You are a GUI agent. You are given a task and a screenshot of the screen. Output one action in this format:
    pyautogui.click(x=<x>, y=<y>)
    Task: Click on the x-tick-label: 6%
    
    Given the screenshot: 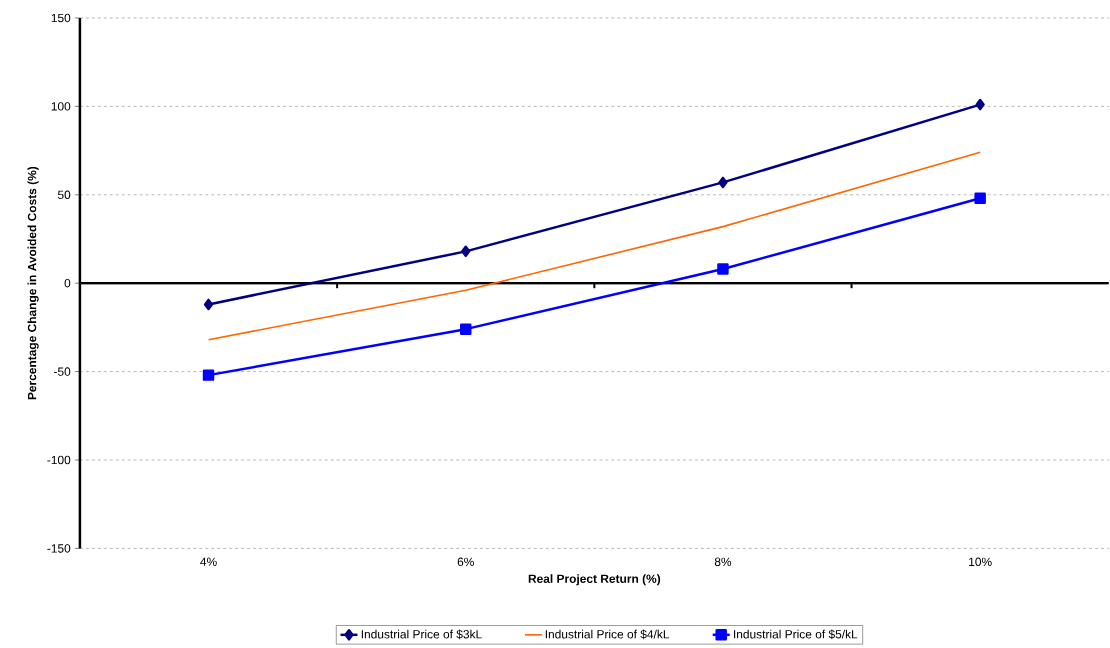 What is the action you would take?
    pyautogui.click(x=465, y=561)
    